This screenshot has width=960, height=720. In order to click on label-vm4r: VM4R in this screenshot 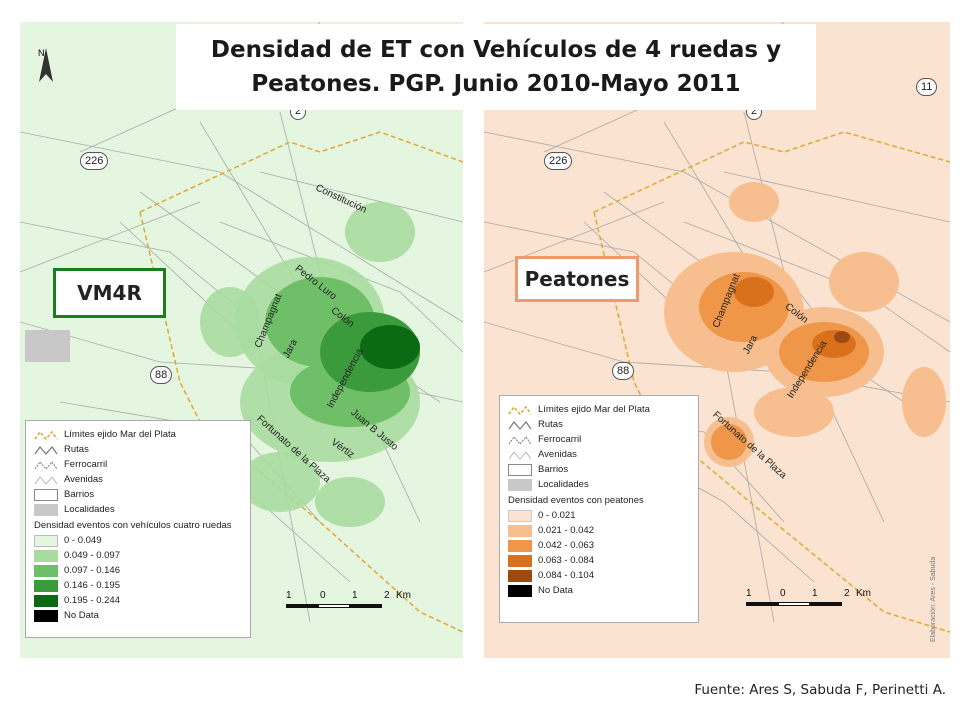, I will do `click(109, 293)`.